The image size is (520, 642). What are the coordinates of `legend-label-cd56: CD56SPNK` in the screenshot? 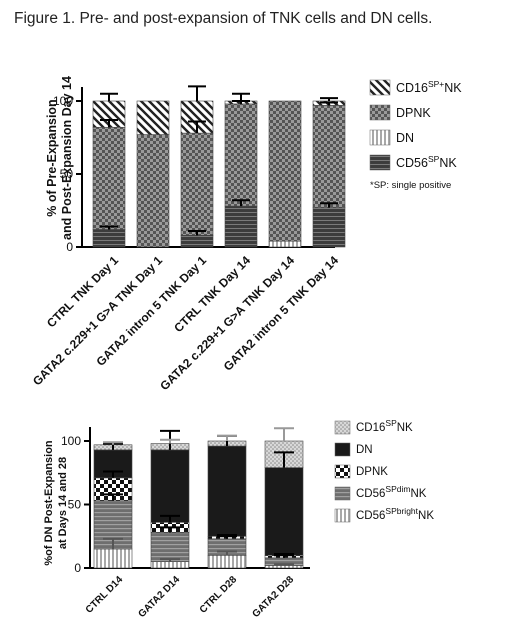 It's located at (426, 162).